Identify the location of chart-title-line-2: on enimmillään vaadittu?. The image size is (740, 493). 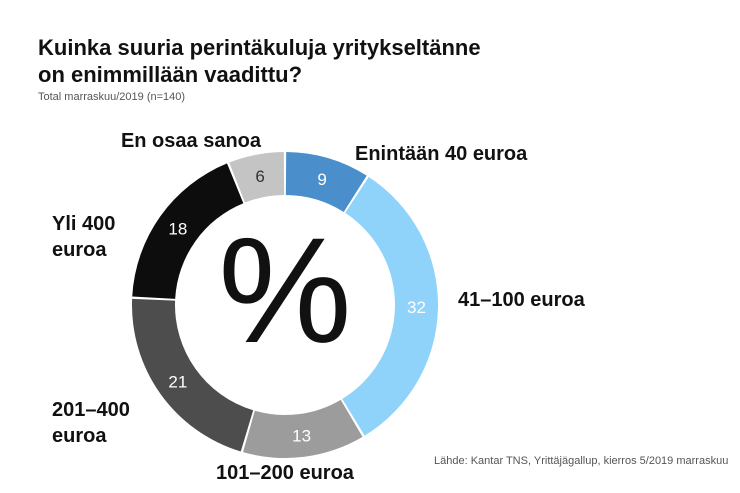
(170, 74).